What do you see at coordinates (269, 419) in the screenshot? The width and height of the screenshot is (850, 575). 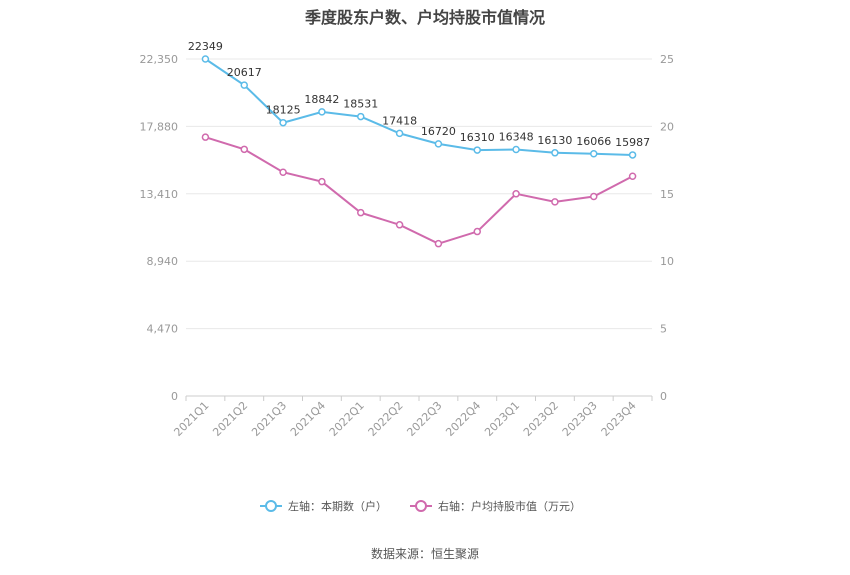 I see `x-tick-label: 2021Q3` at bounding box center [269, 419].